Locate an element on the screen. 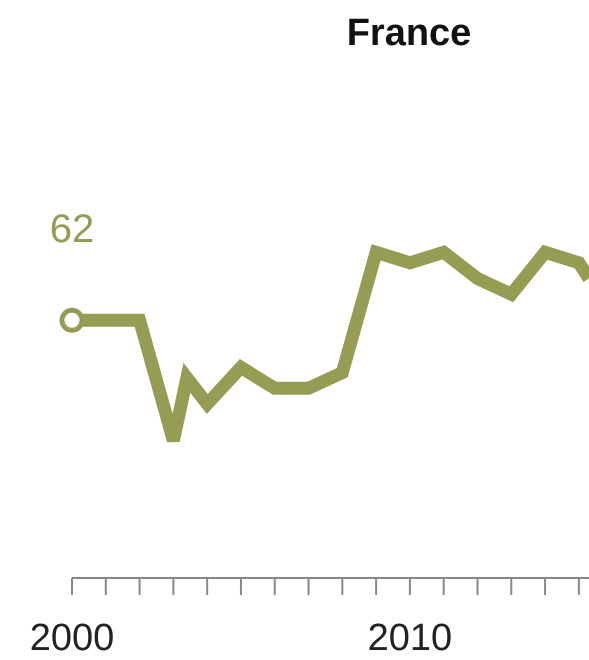 This screenshot has width=589, height=660. x-axis: 2000 2010 is located at coordinates (309, 618).